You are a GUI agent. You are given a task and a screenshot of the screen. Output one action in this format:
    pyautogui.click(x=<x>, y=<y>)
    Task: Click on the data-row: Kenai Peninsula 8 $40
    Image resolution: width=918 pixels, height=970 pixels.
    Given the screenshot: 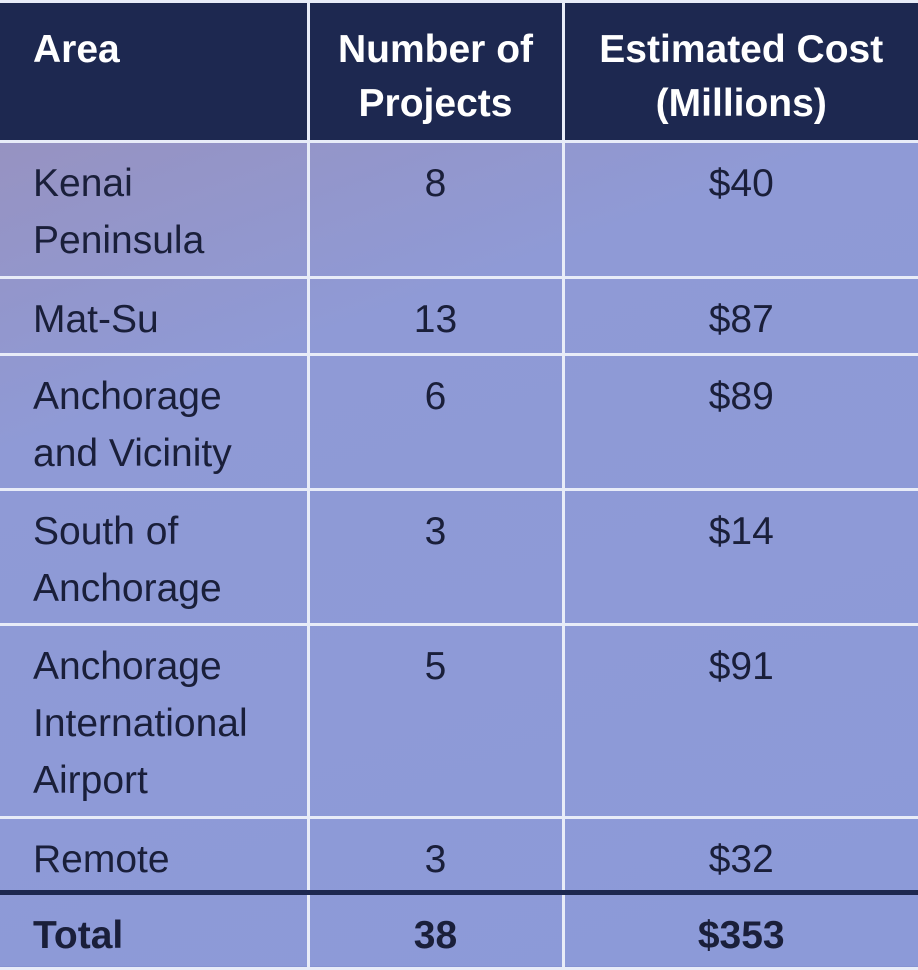 What is the action you would take?
    pyautogui.click(x=459, y=209)
    